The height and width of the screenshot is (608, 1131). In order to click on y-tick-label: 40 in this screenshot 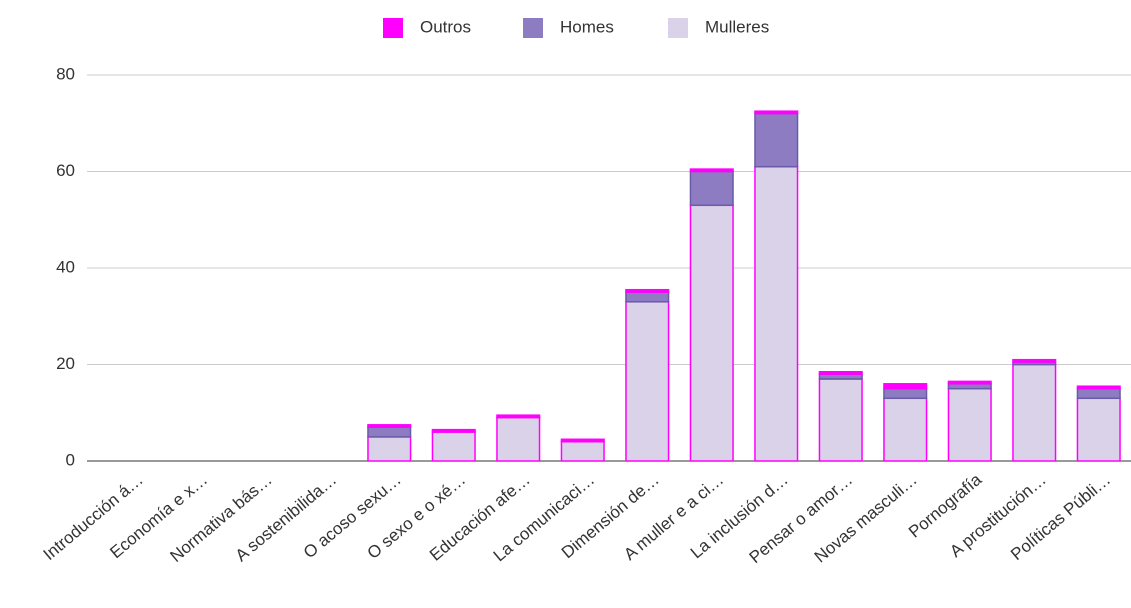, I will do `click(65, 266)`.